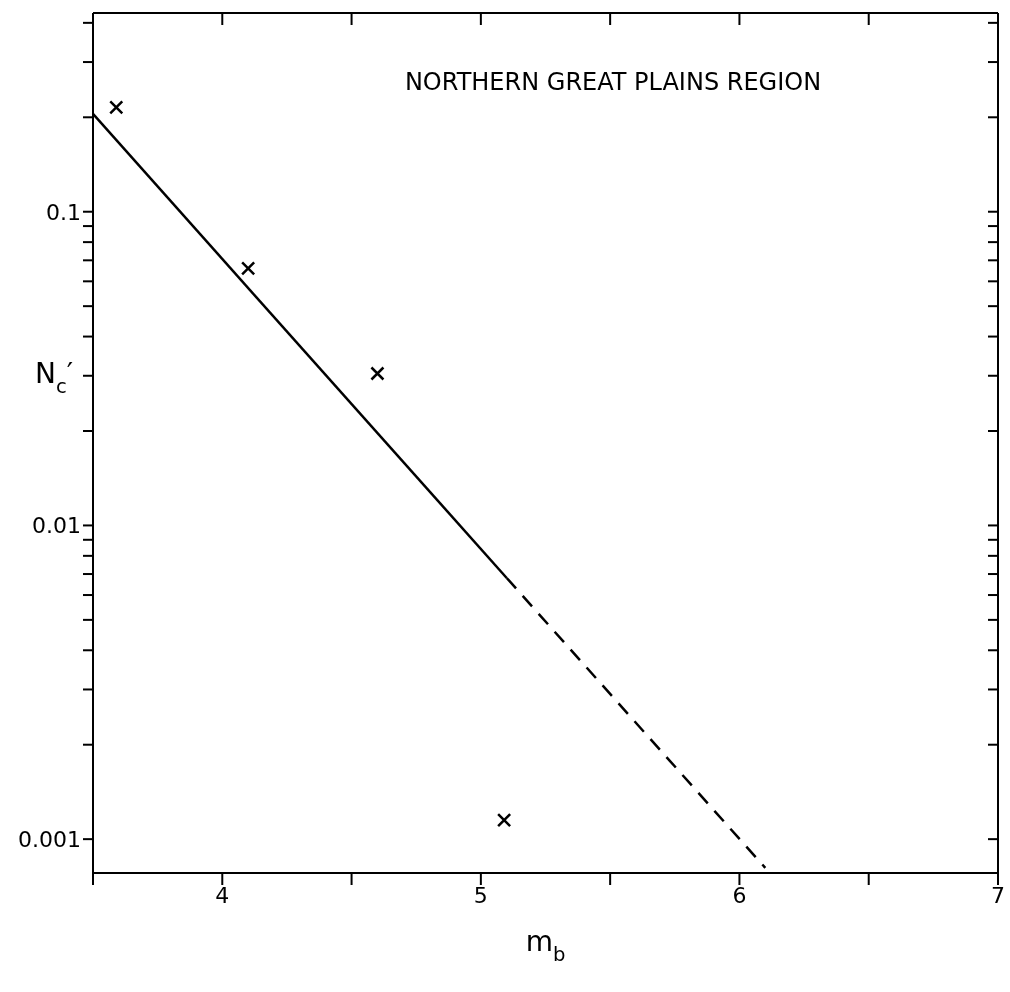  What do you see at coordinates (480, 895) in the screenshot?
I see `x-tick-label: 5` at bounding box center [480, 895].